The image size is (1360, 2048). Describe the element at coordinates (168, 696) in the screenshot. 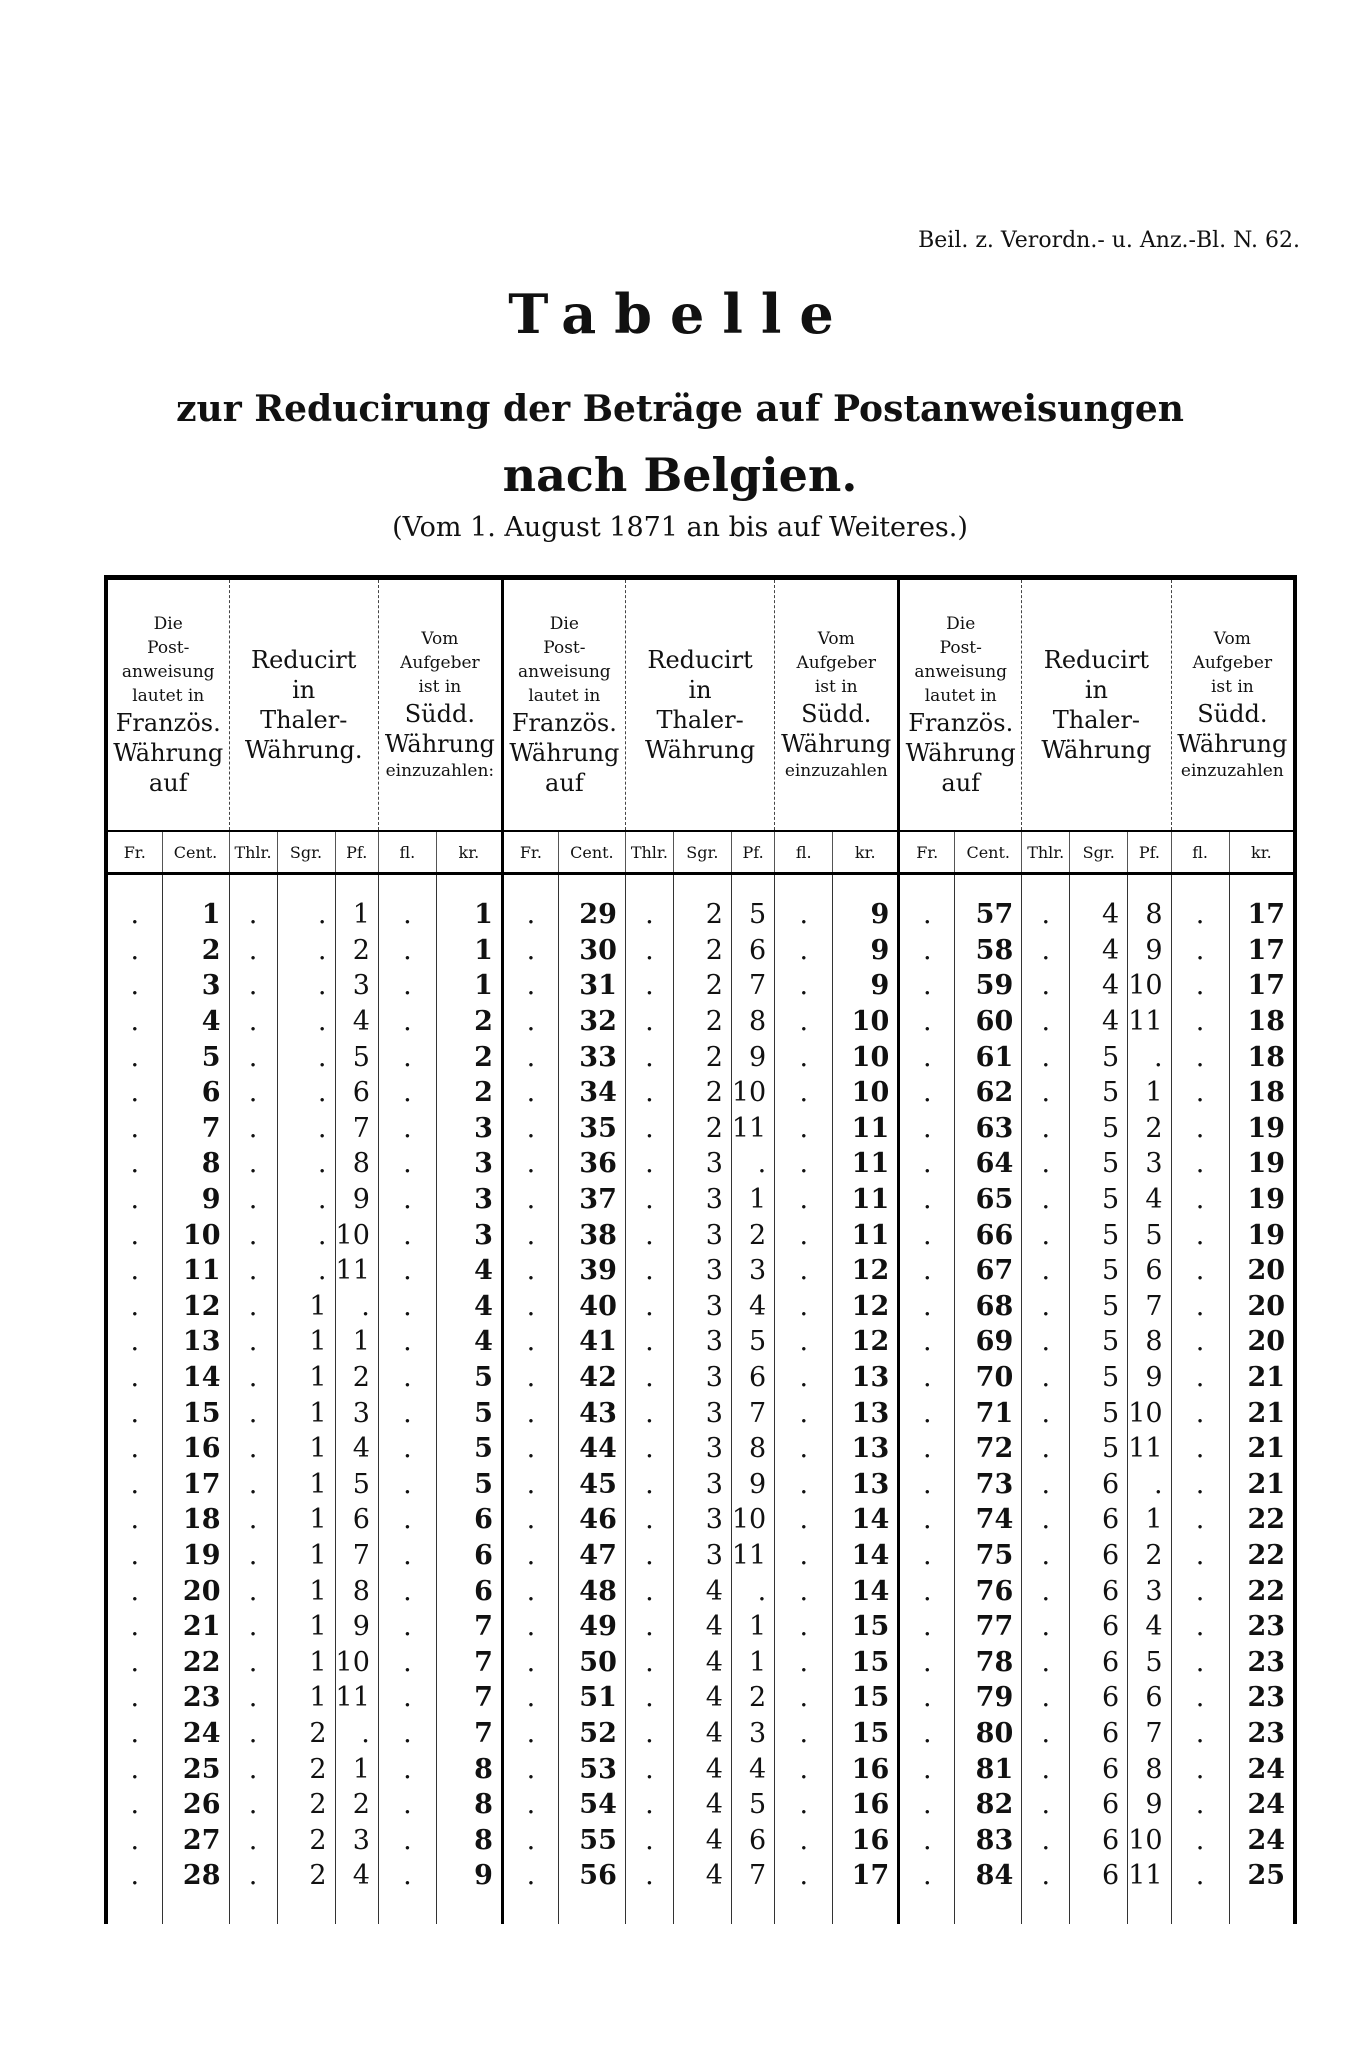

I see `header-line: lautet in` at that location.